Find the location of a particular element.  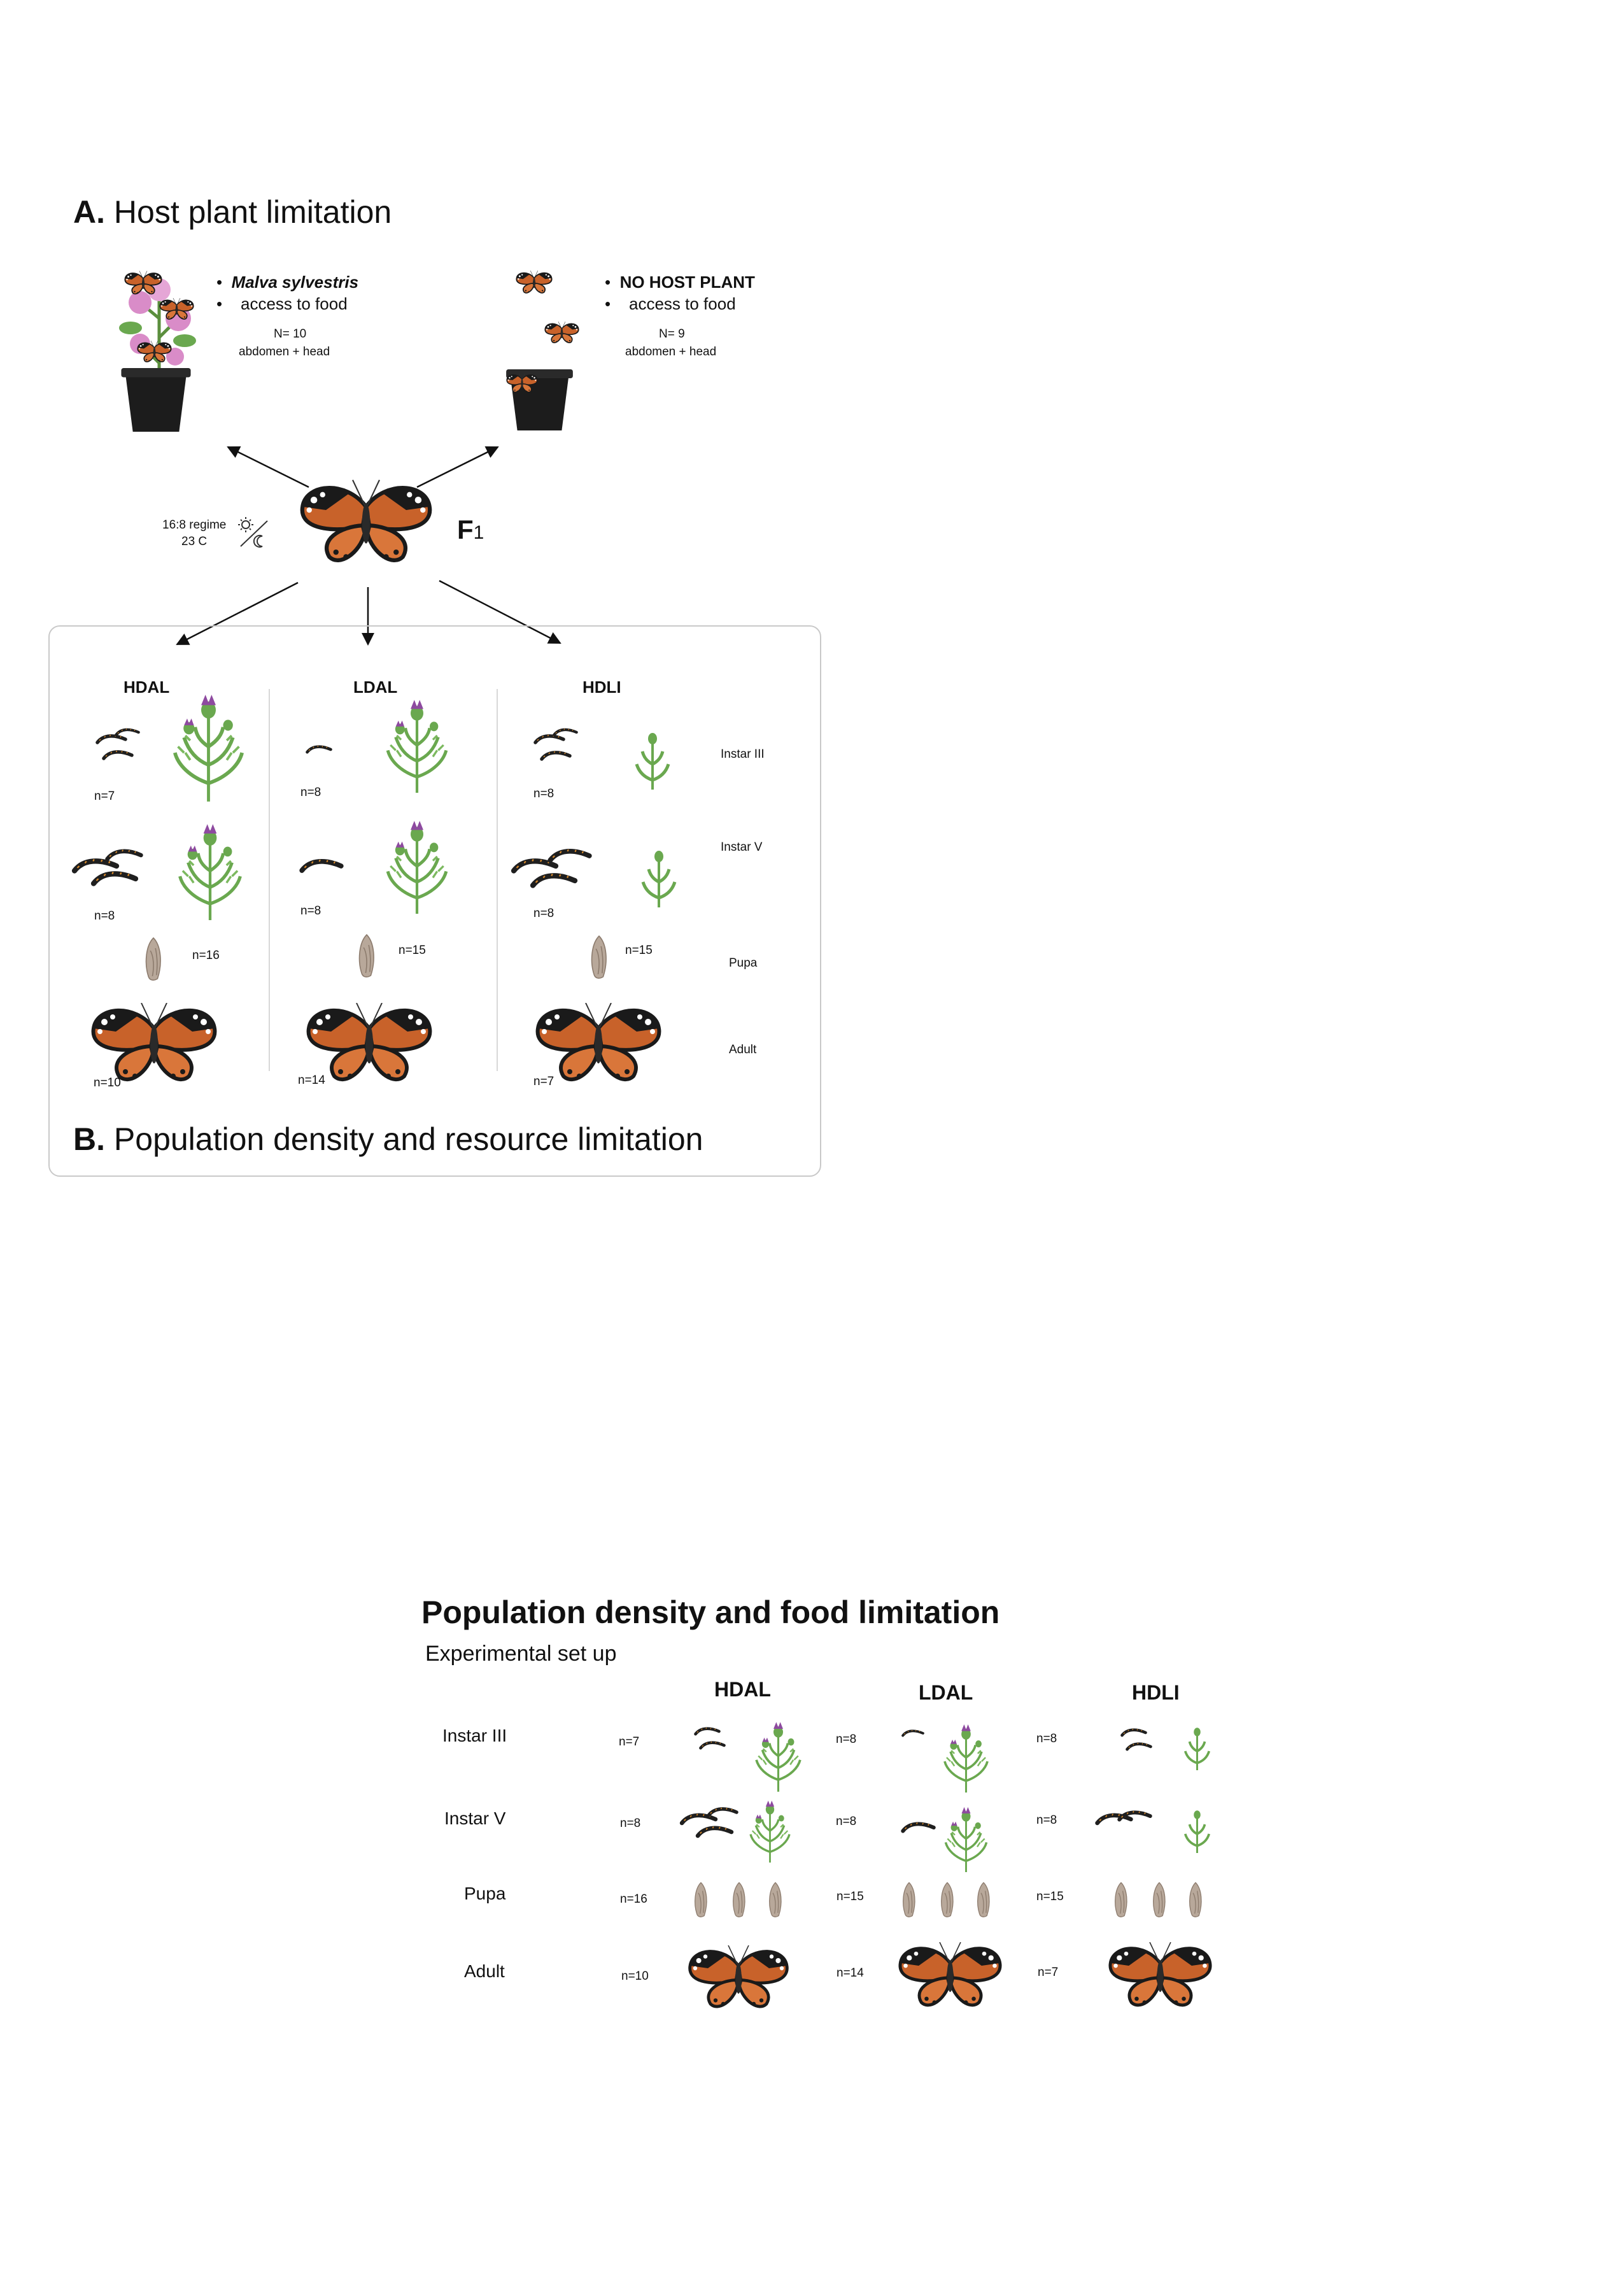

panel-a-heading: A. Host plant limitation is located at coordinates (232, 212).